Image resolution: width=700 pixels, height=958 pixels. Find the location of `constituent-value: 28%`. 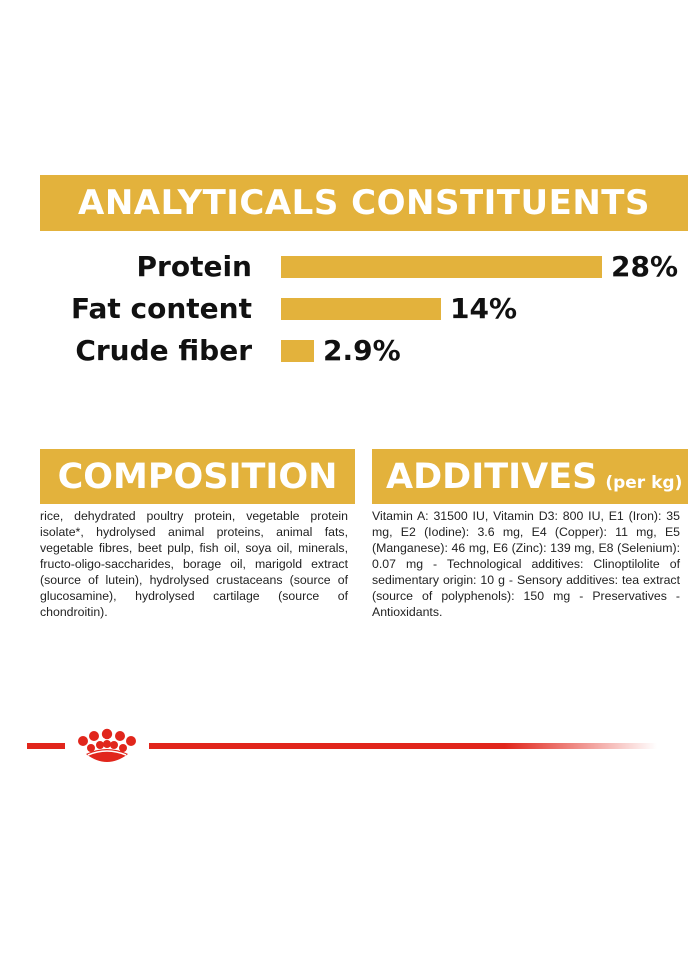

constituent-value: 28% is located at coordinates (645, 266).